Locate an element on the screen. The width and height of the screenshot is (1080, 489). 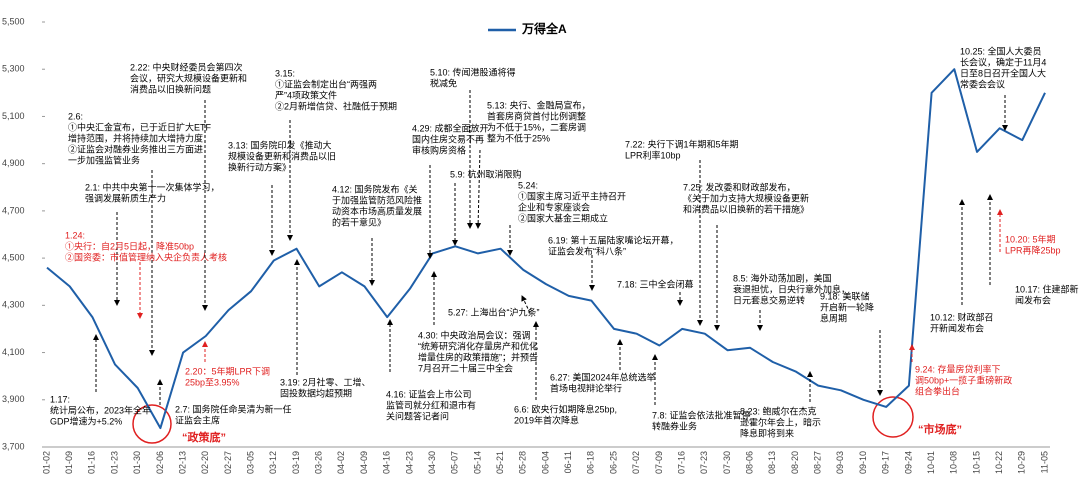
x-tick-label: 07-23 is located at coordinates (704, 462).